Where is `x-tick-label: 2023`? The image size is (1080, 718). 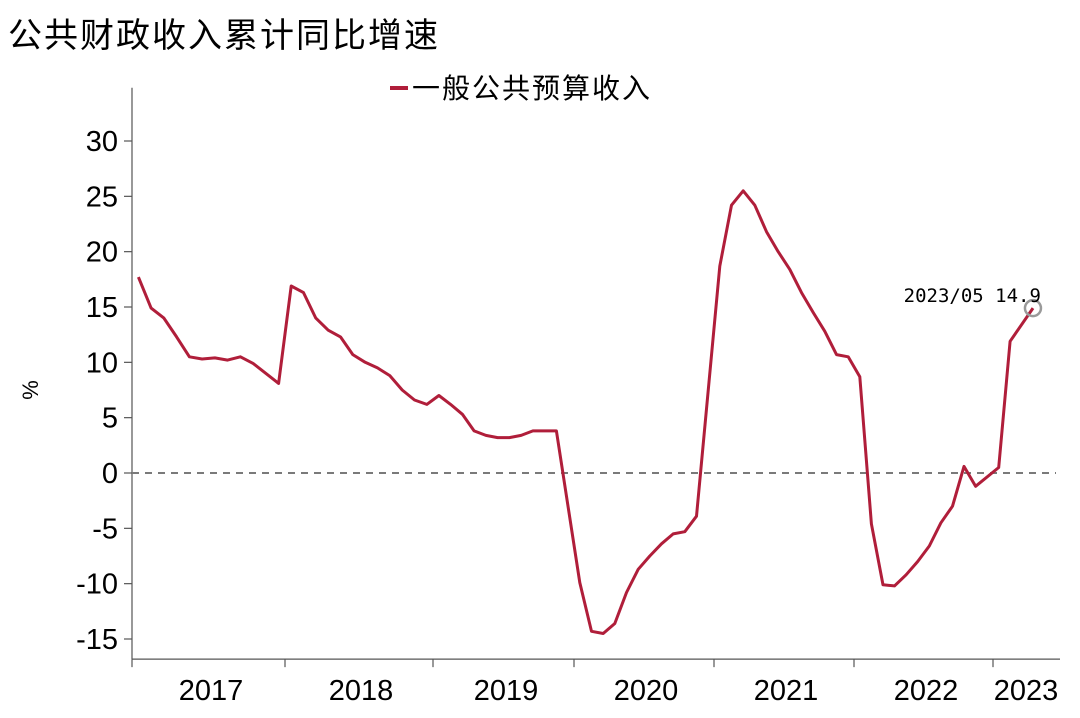 x-tick-label: 2023 is located at coordinates (1026, 691).